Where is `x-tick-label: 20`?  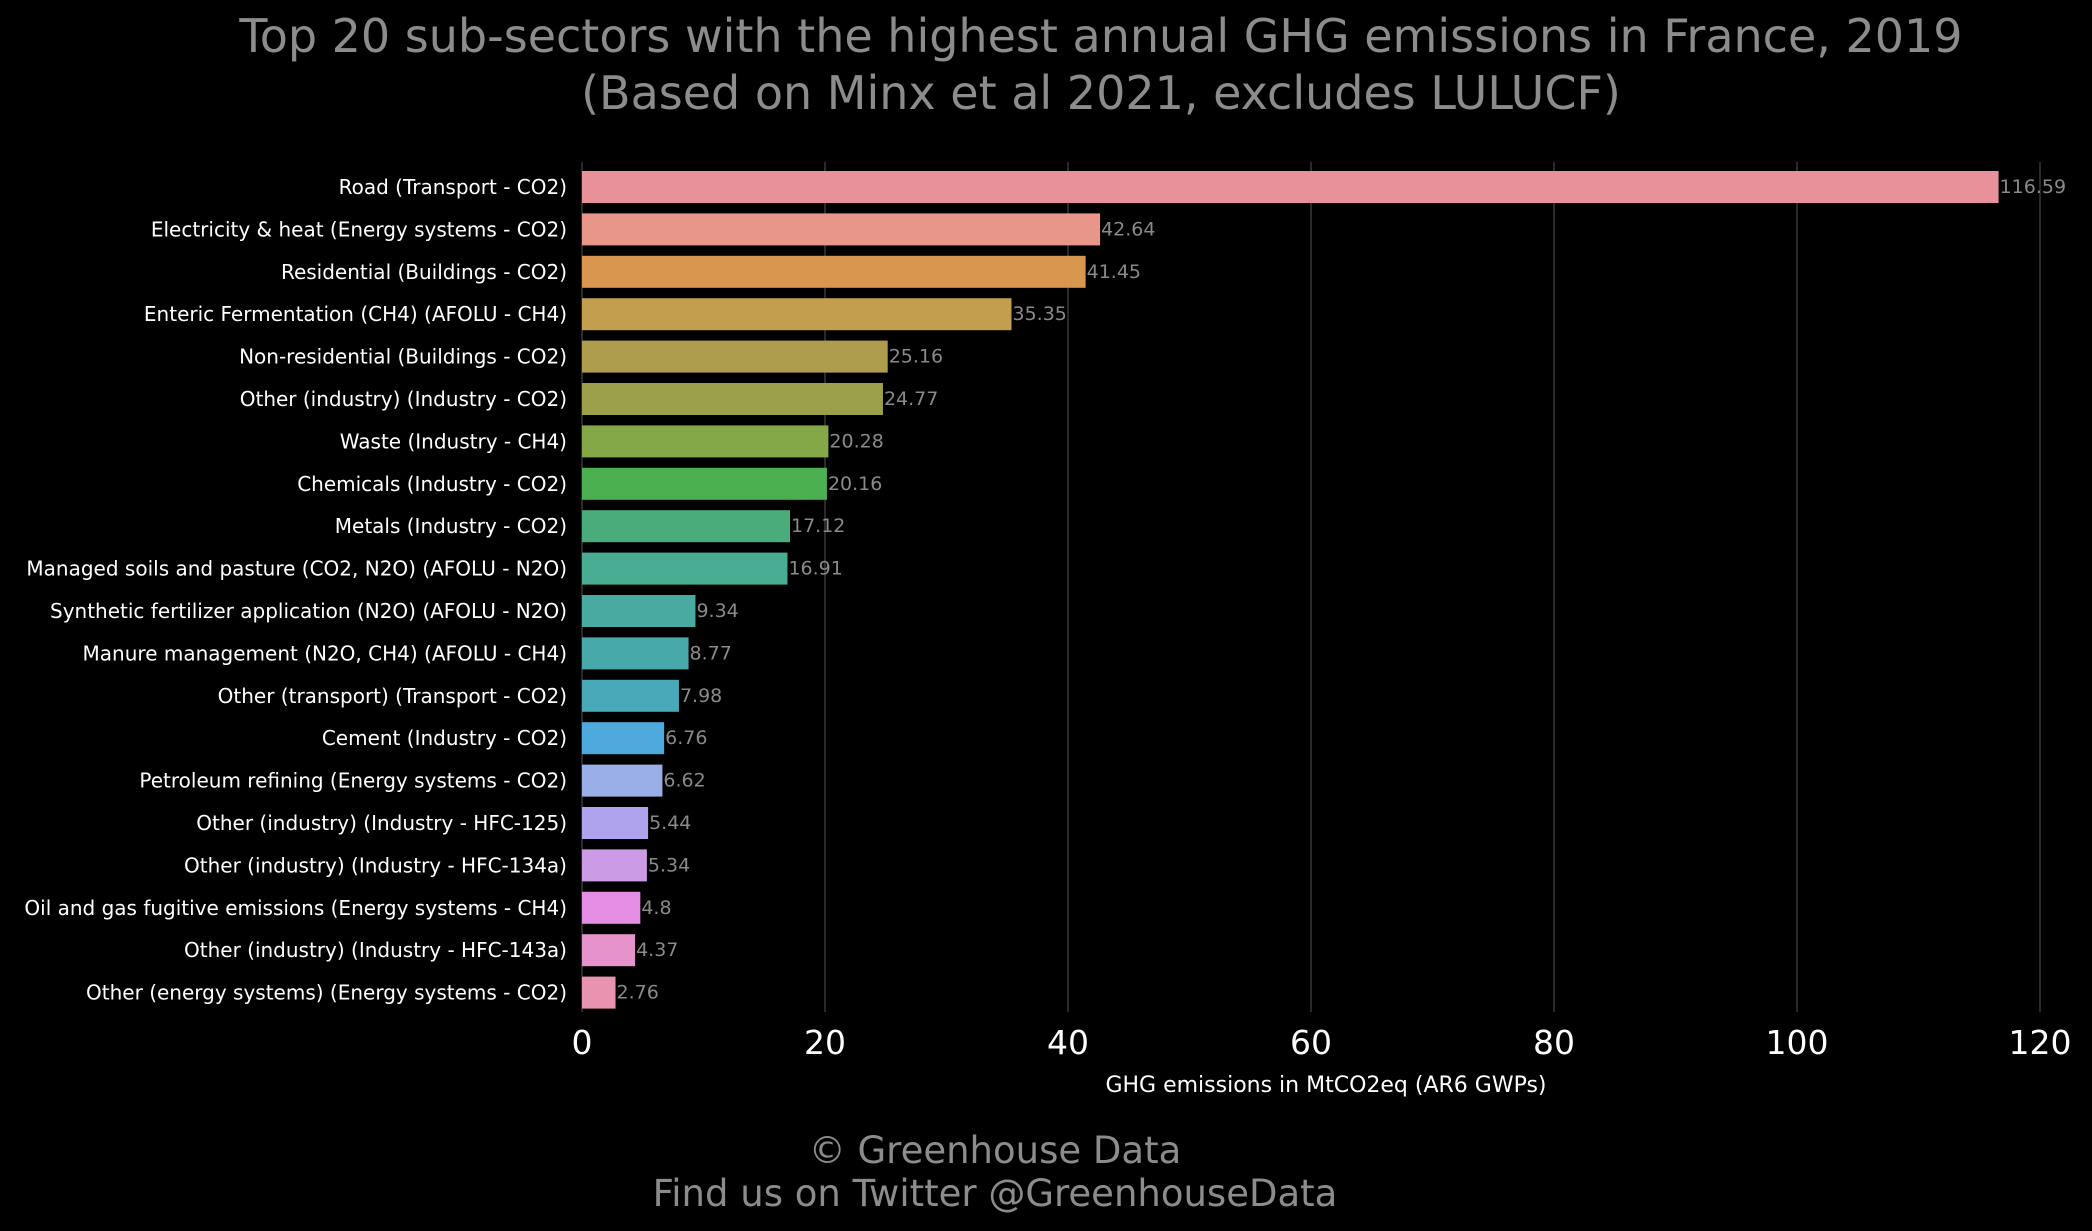 x-tick-label: 20 is located at coordinates (825, 1042).